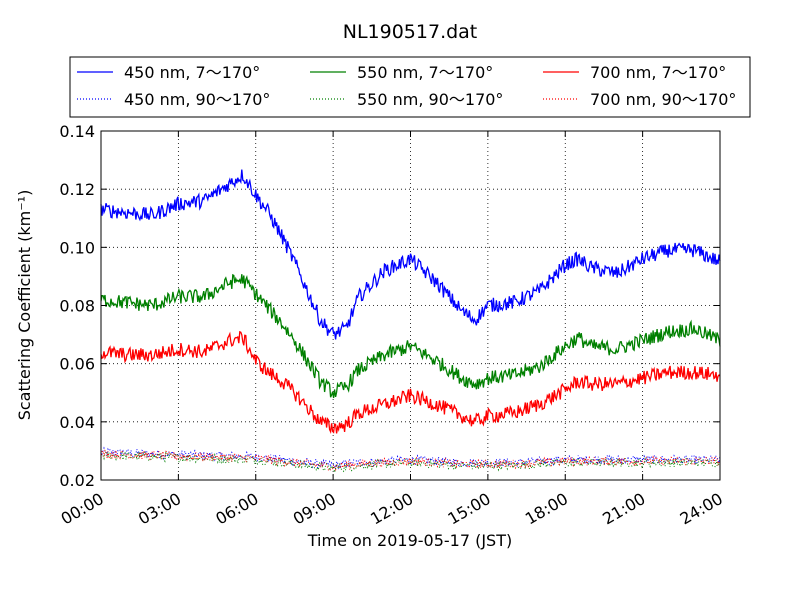 Image resolution: width=800 pixels, height=600 pixels. Describe the element at coordinates (701, 509) in the screenshot. I see `x-tick-label: 24:00` at that location.